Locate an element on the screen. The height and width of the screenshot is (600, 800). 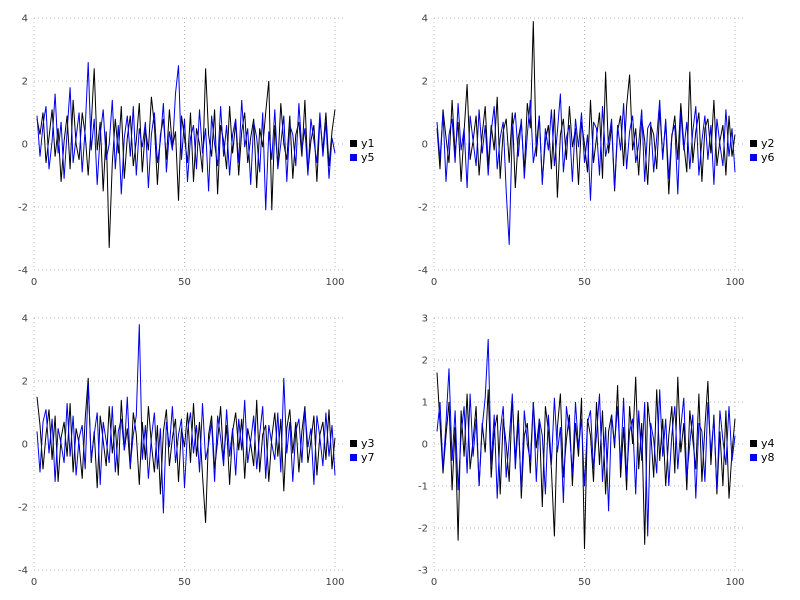
legend-label-y4: y4 is located at coordinates (768, 443).